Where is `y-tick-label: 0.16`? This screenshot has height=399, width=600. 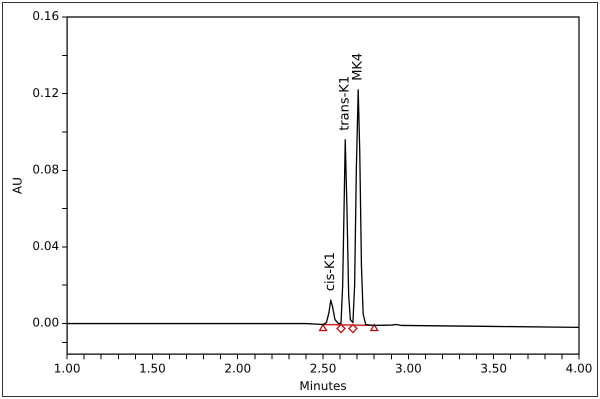 y-tick-label: 0.16 is located at coordinates (46, 16).